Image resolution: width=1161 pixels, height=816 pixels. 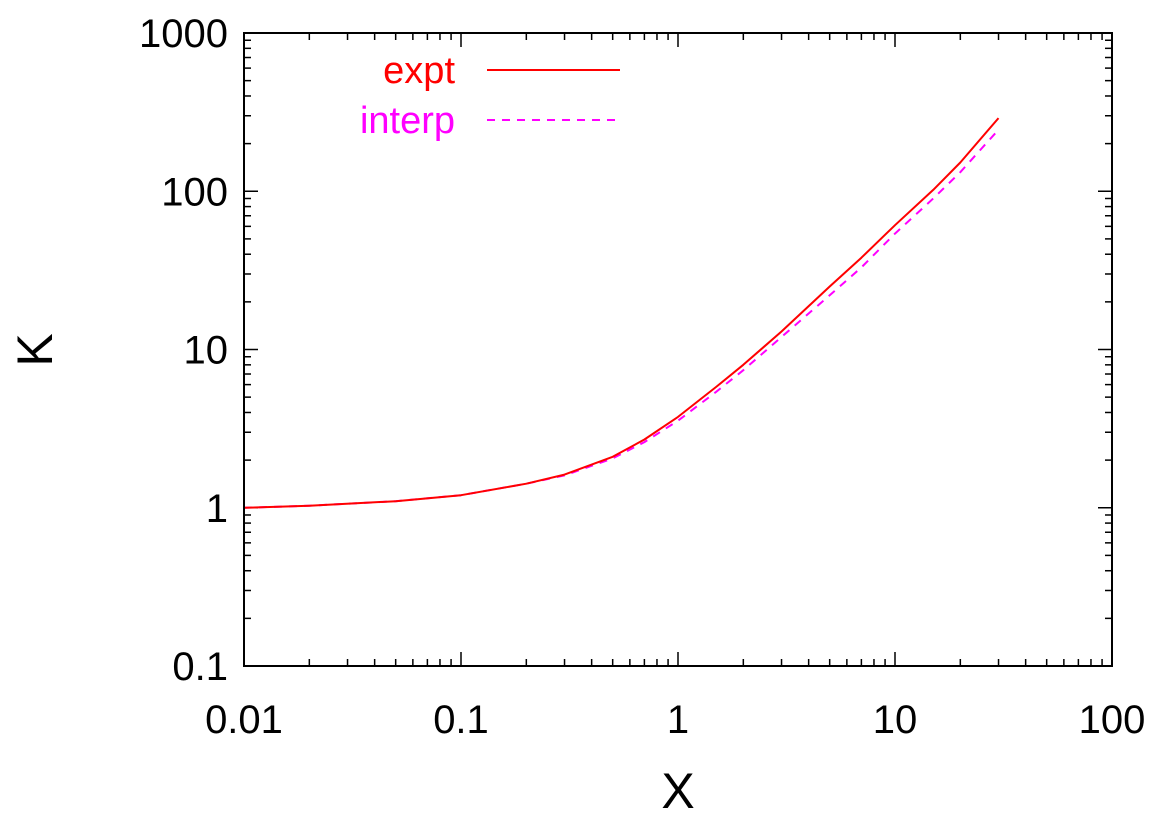 I want to click on legend-label-interp: interp, so click(x=407, y=121).